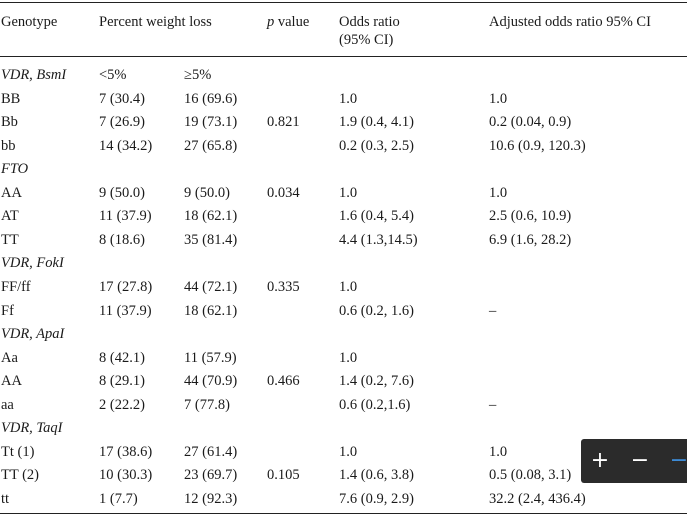 This screenshot has height=521, width=687. What do you see at coordinates (126, 475) in the screenshot?
I see `cell-percent-lt5: 10 (30.3)` at bounding box center [126, 475].